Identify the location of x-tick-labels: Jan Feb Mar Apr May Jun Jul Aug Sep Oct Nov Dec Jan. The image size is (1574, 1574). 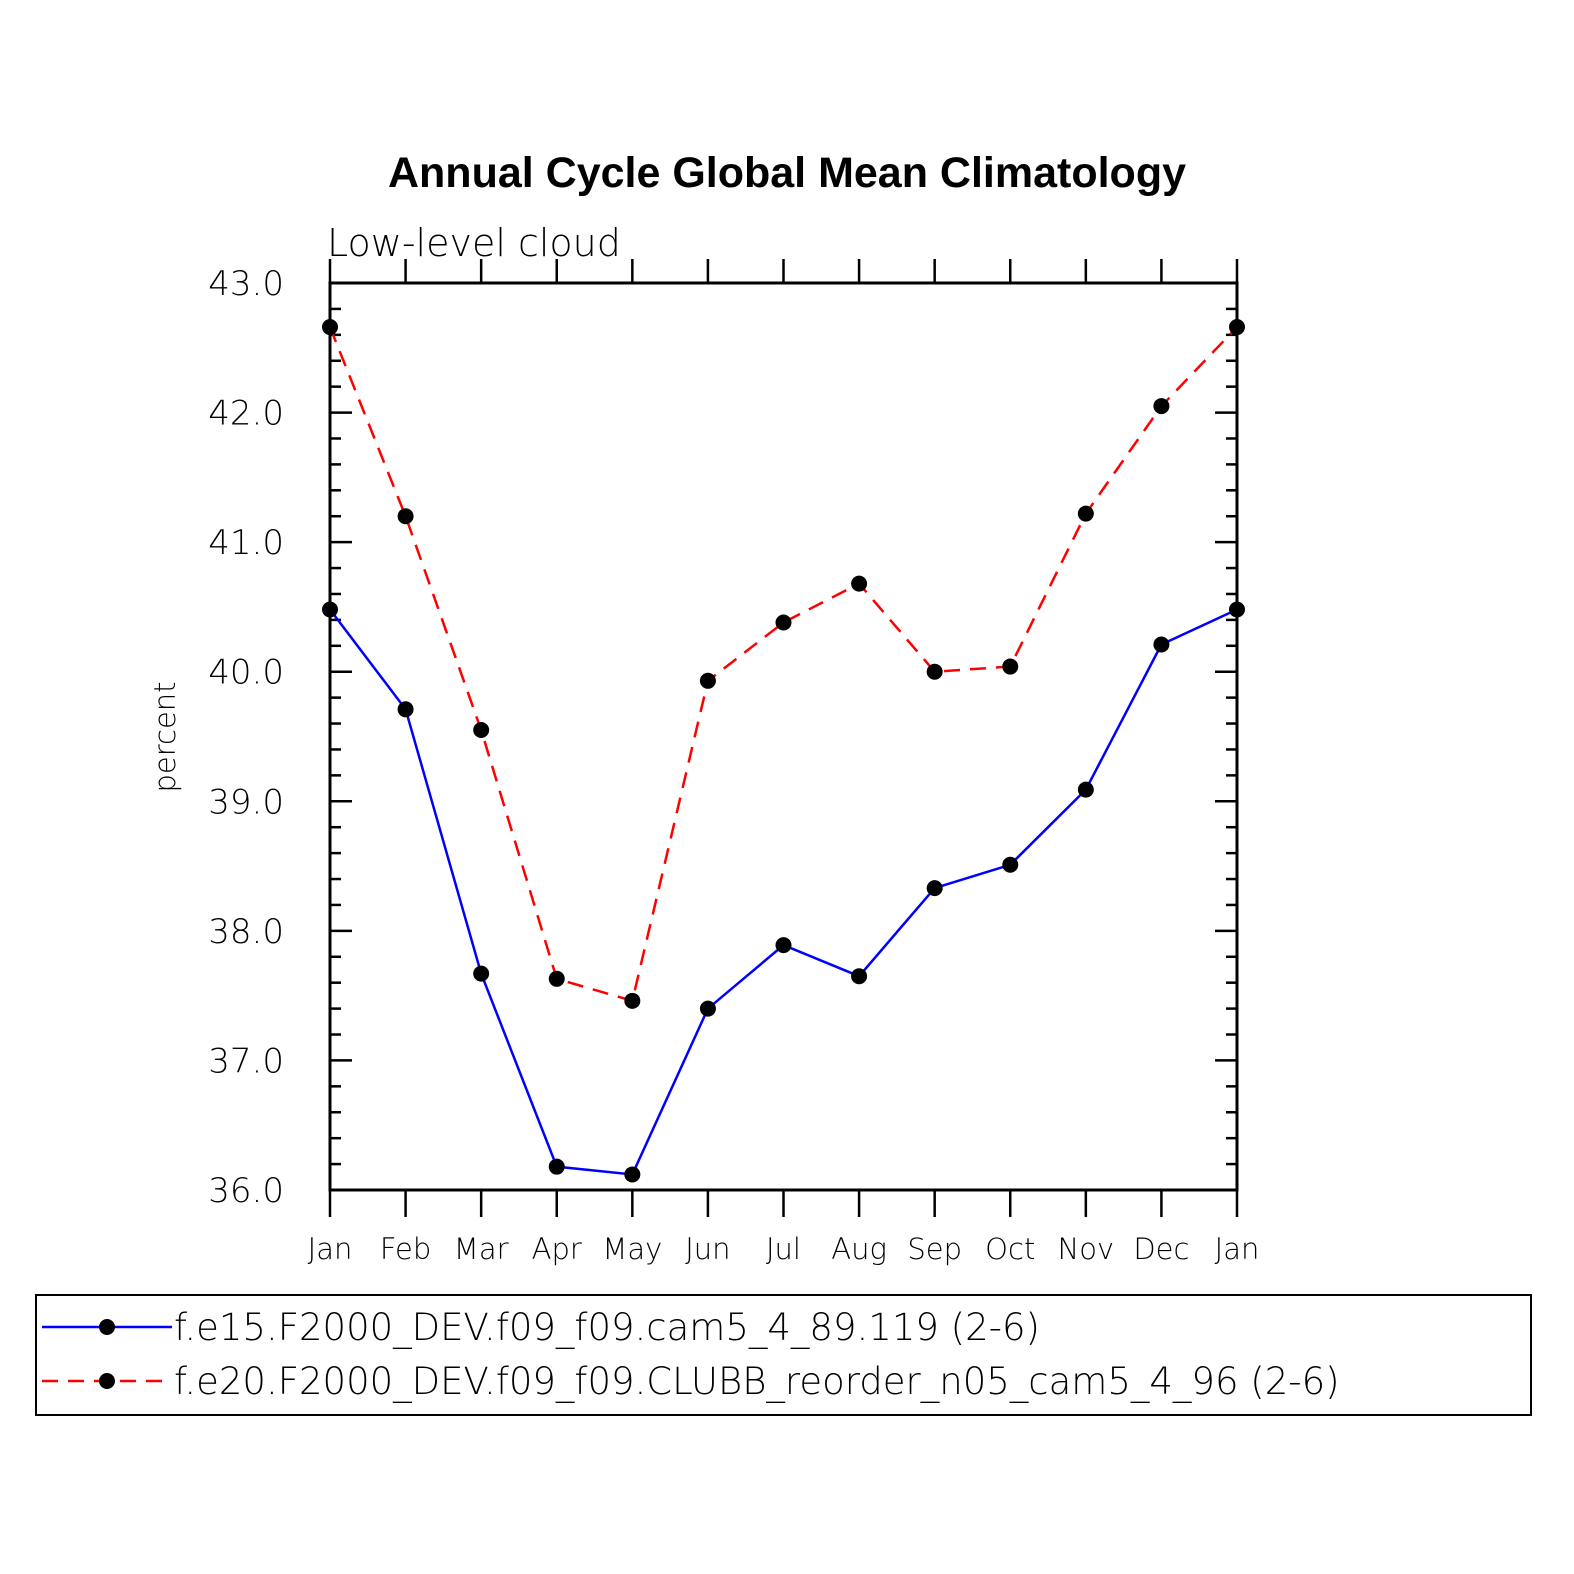
(784, 1249).